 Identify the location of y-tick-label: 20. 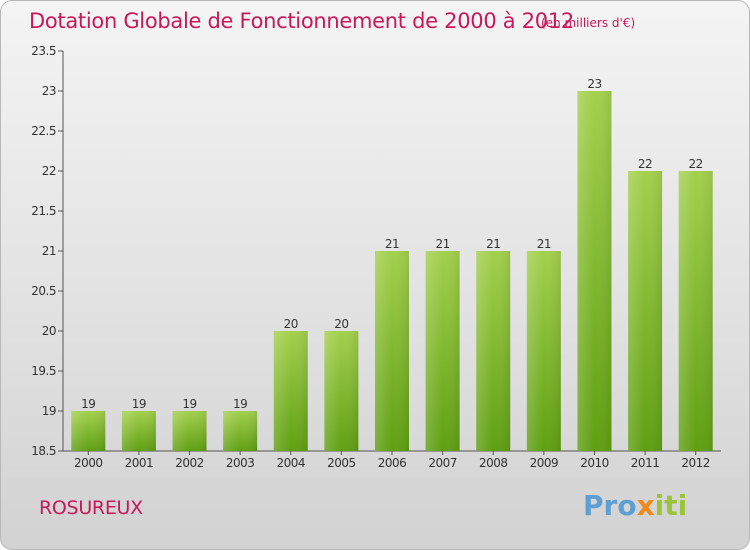
(49, 331).